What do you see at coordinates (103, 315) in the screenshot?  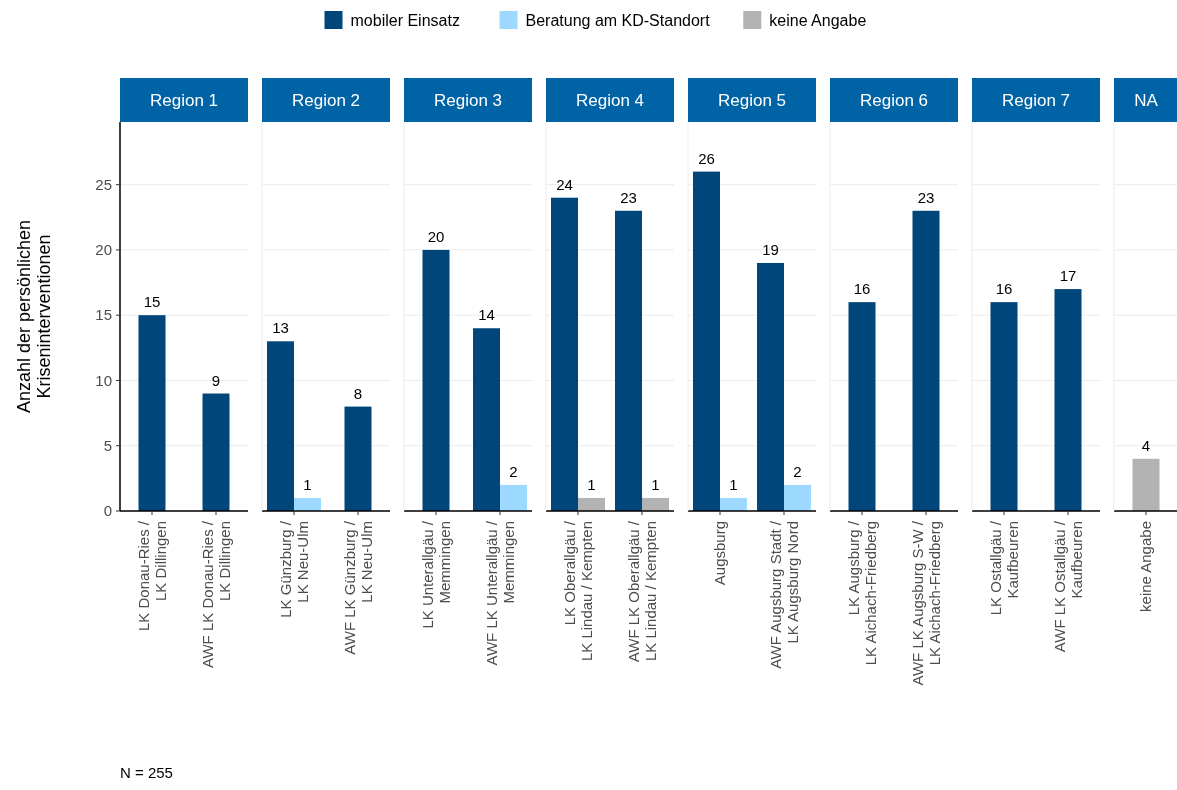 I see `y-tick-label: 15` at bounding box center [103, 315].